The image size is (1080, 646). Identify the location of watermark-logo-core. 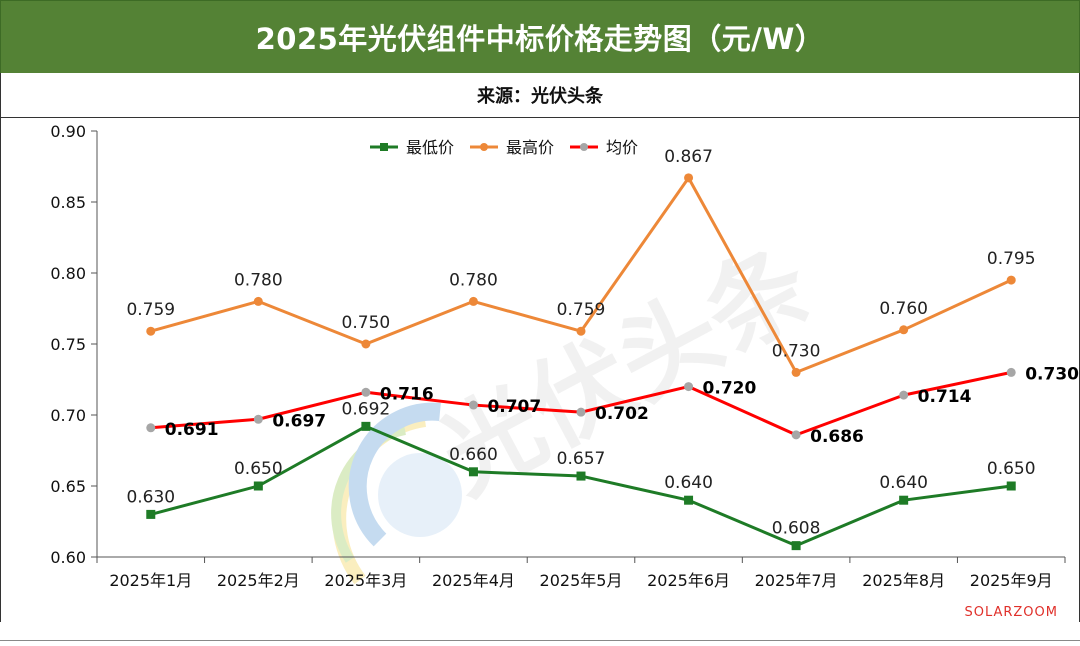
(420, 495).